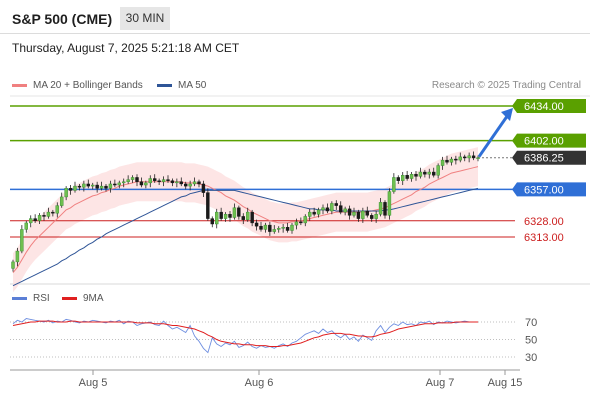 Image resolution: width=590 pixels, height=400 pixels. What do you see at coordinates (164, 85) in the screenshot?
I see `legend-swatch-ma50` at bounding box center [164, 85].